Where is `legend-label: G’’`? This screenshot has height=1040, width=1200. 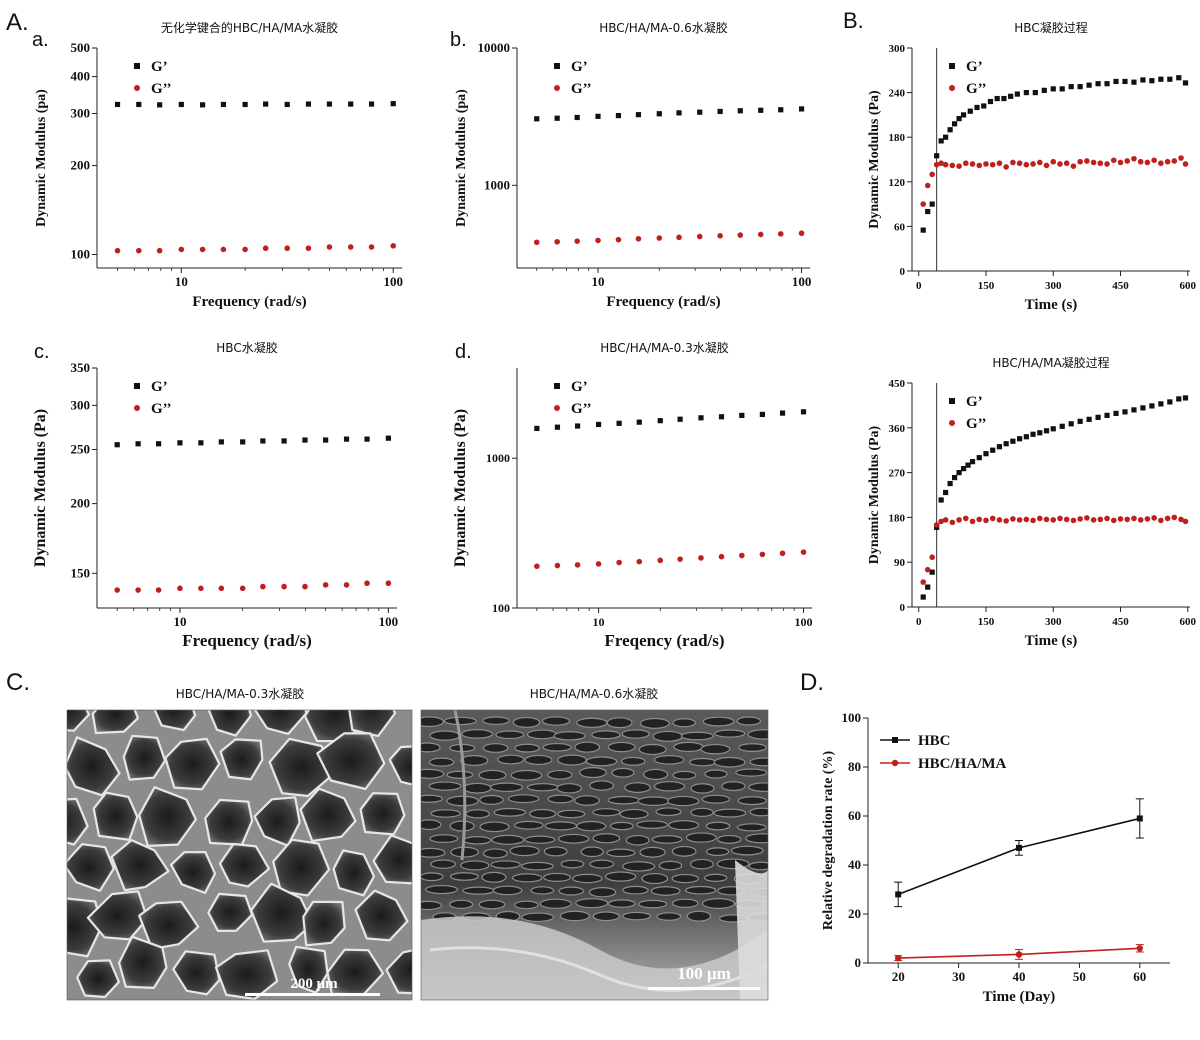 legend-label: G’’ is located at coordinates (976, 89).